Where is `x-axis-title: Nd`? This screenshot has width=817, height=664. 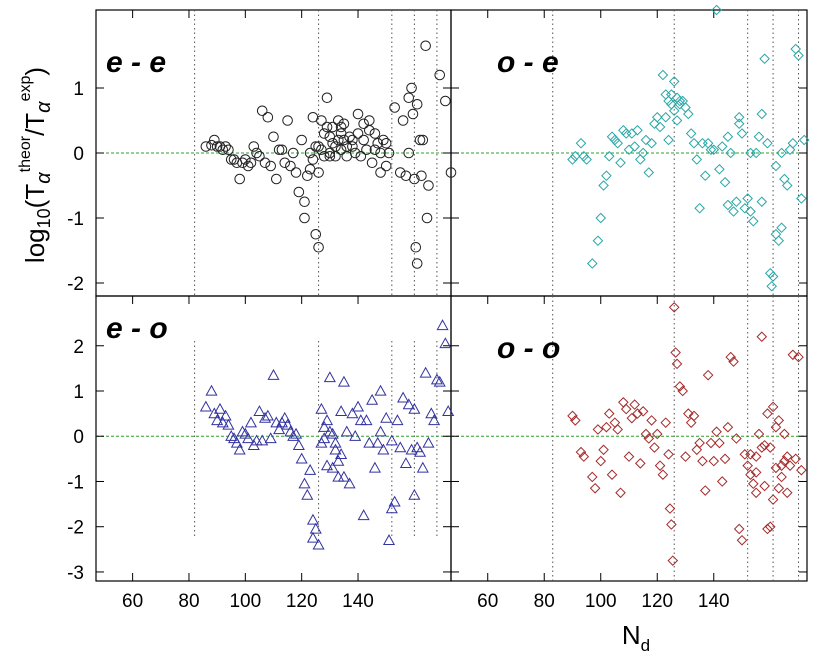
x-axis-title: Nd is located at coordinates (636, 637).